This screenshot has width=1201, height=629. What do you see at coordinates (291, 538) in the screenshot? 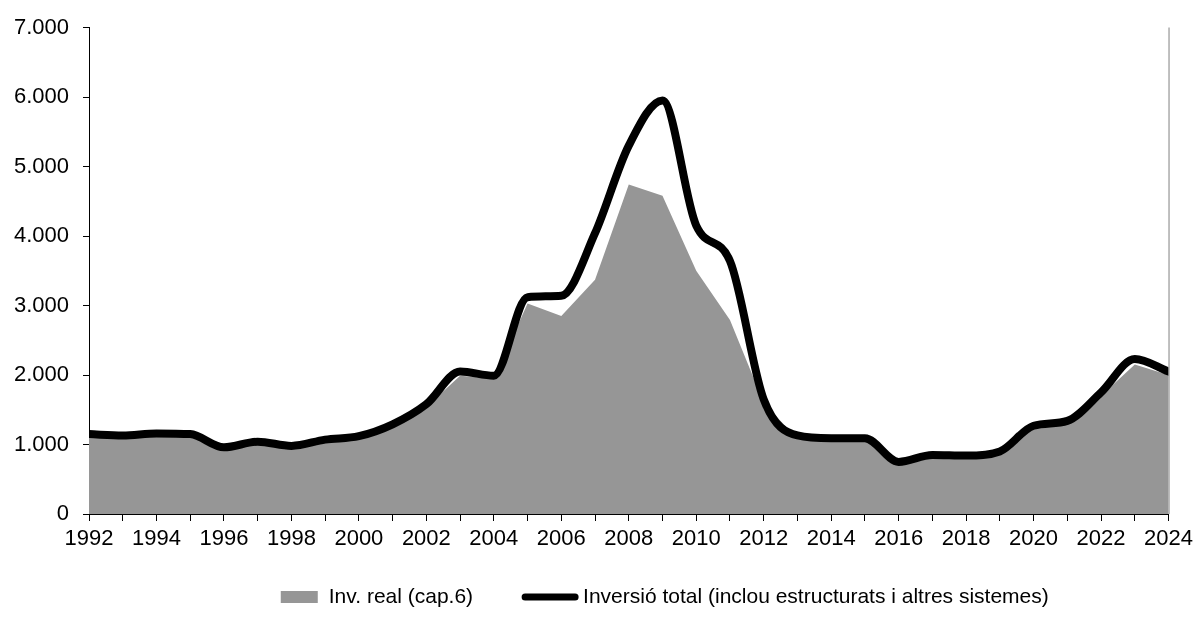
I see `x-tick-label: 1998` at bounding box center [291, 538].